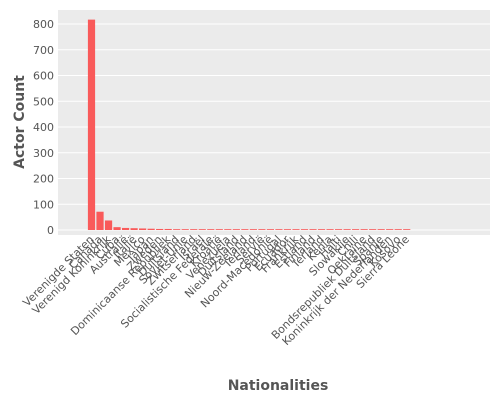  I want to click on y-axis-label: Actor Count, so click(20, 122).